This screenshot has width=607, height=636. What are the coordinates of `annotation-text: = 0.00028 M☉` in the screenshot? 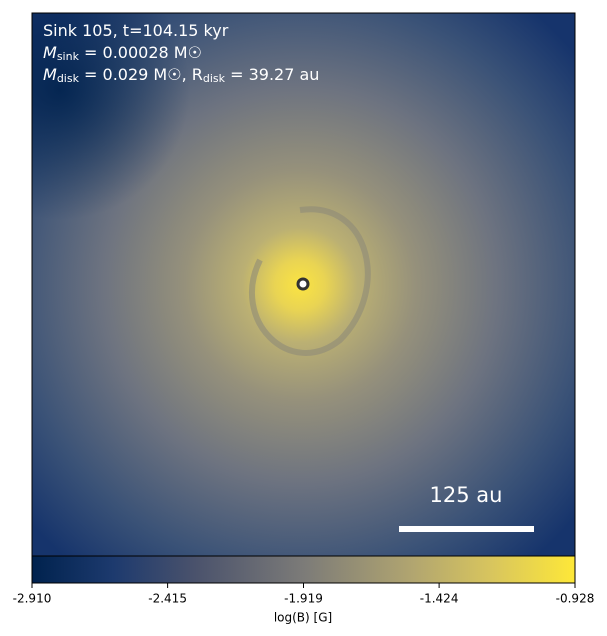 It's located at (140, 52).